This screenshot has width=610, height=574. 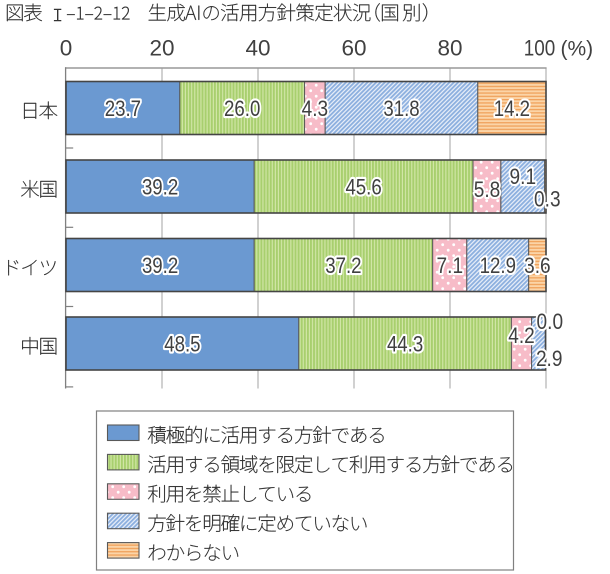 What do you see at coordinates (540, 48) in the screenshot?
I see `svg-text: 100` at bounding box center [540, 48].